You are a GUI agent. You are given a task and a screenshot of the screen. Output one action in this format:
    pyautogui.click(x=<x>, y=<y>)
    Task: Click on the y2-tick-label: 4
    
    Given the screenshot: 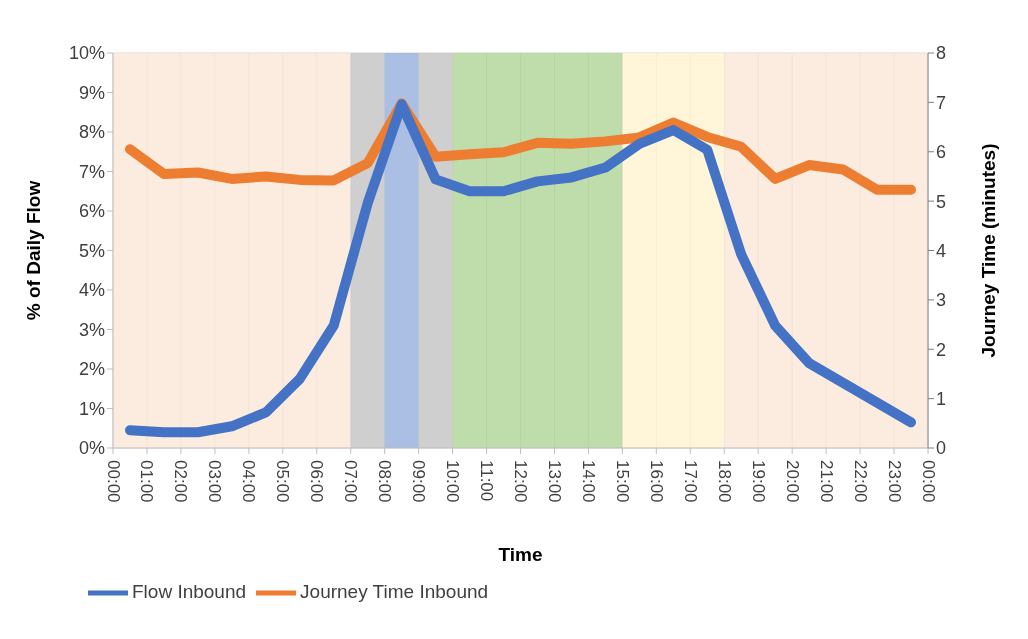 What is the action you would take?
    pyautogui.click(x=941, y=250)
    